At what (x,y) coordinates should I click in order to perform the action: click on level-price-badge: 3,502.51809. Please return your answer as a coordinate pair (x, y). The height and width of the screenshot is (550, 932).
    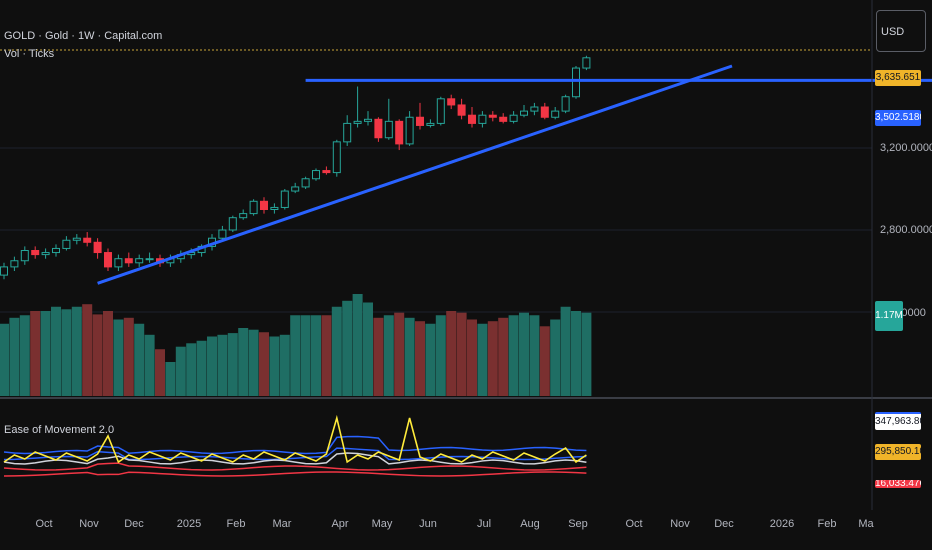
    Looking at the image, I should click on (898, 118).